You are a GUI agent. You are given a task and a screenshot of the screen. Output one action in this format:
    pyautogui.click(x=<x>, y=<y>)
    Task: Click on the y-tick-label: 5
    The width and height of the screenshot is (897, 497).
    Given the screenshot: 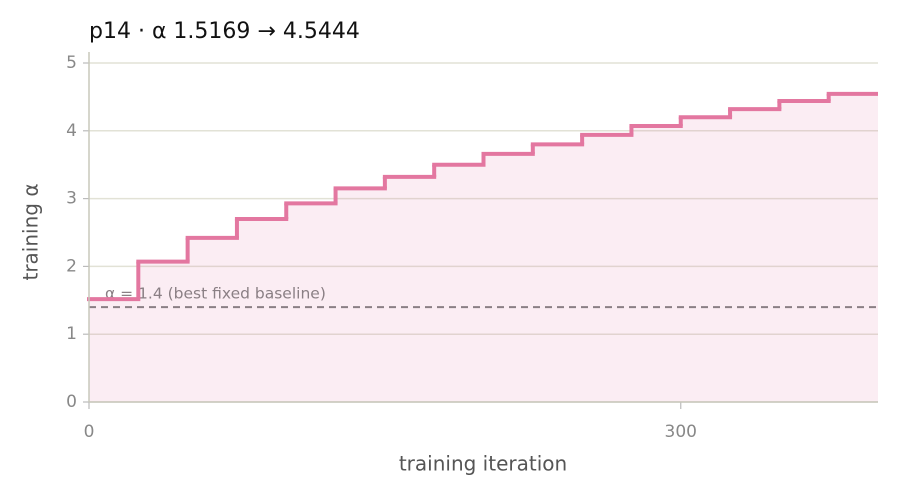 What is the action you would take?
    pyautogui.click(x=71, y=63)
    